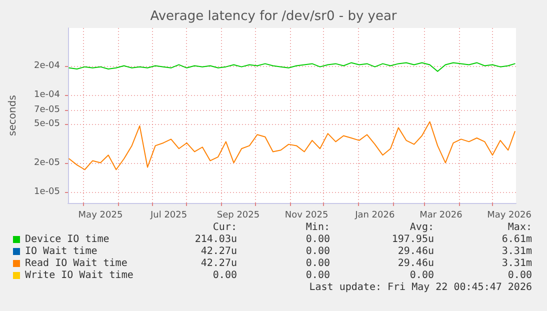  Describe the element at coordinates (47, 163) in the screenshot. I see `y-tick-label: 2e-05` at that location.